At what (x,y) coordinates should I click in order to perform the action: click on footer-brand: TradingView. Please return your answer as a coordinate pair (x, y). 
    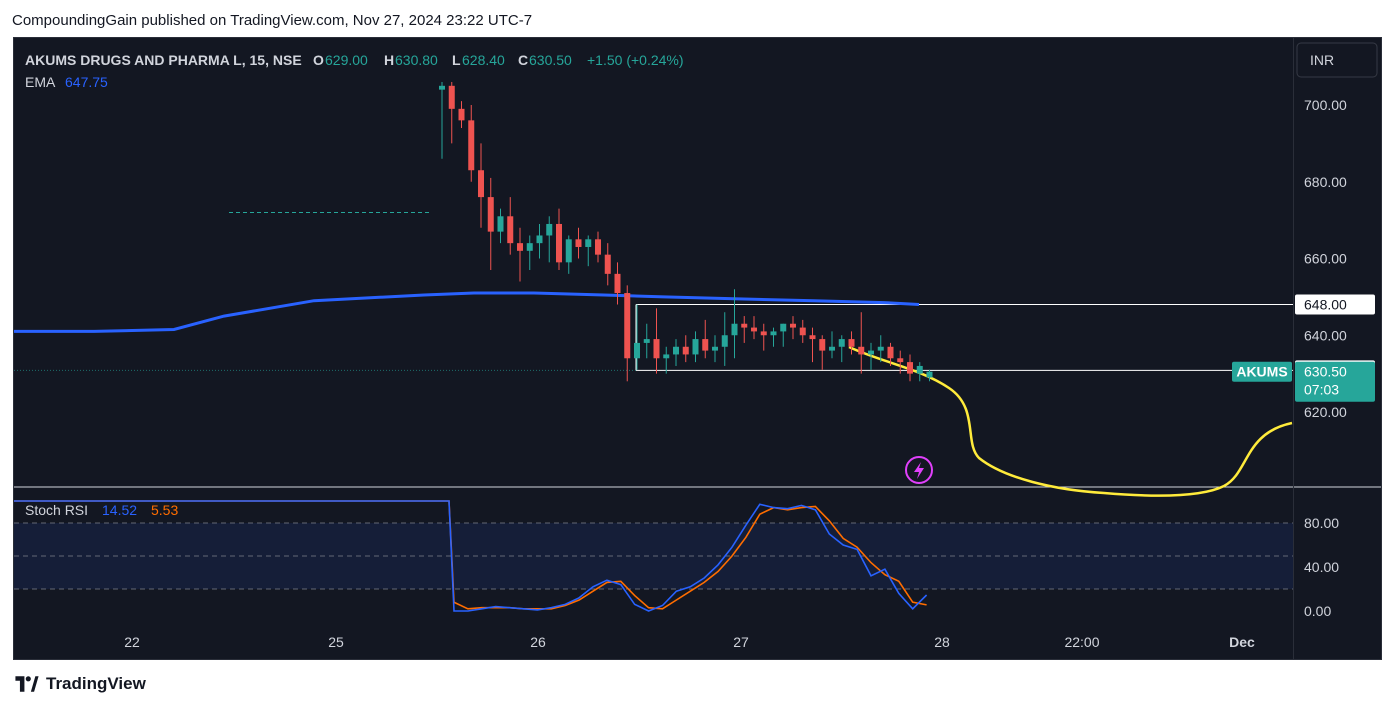
    Looking at the image, I should click on (80, 684).